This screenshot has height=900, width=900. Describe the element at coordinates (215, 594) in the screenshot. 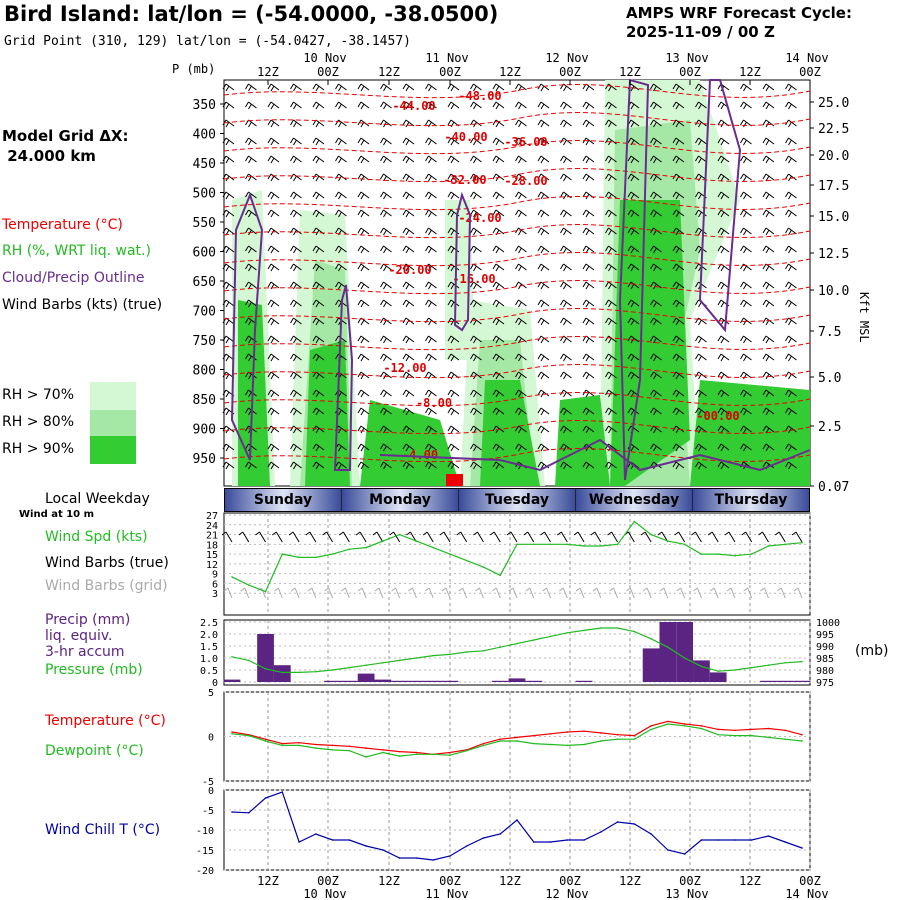

I see `wind-ytick-3: 3` at that location.